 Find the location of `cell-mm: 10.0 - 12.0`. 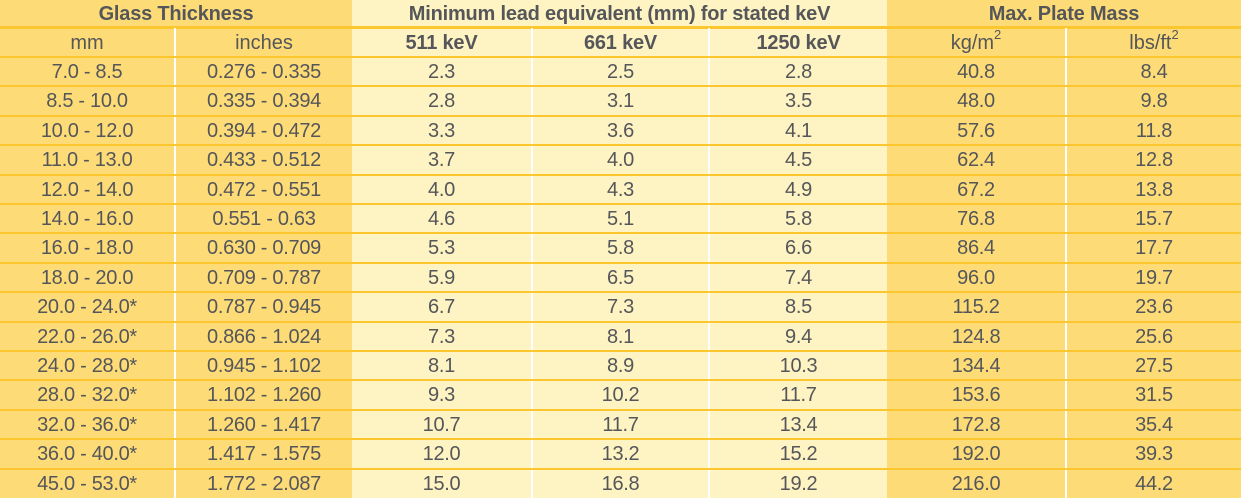

cell-mm: 10.0 - 12.0 is located at coordinates (87, 131).